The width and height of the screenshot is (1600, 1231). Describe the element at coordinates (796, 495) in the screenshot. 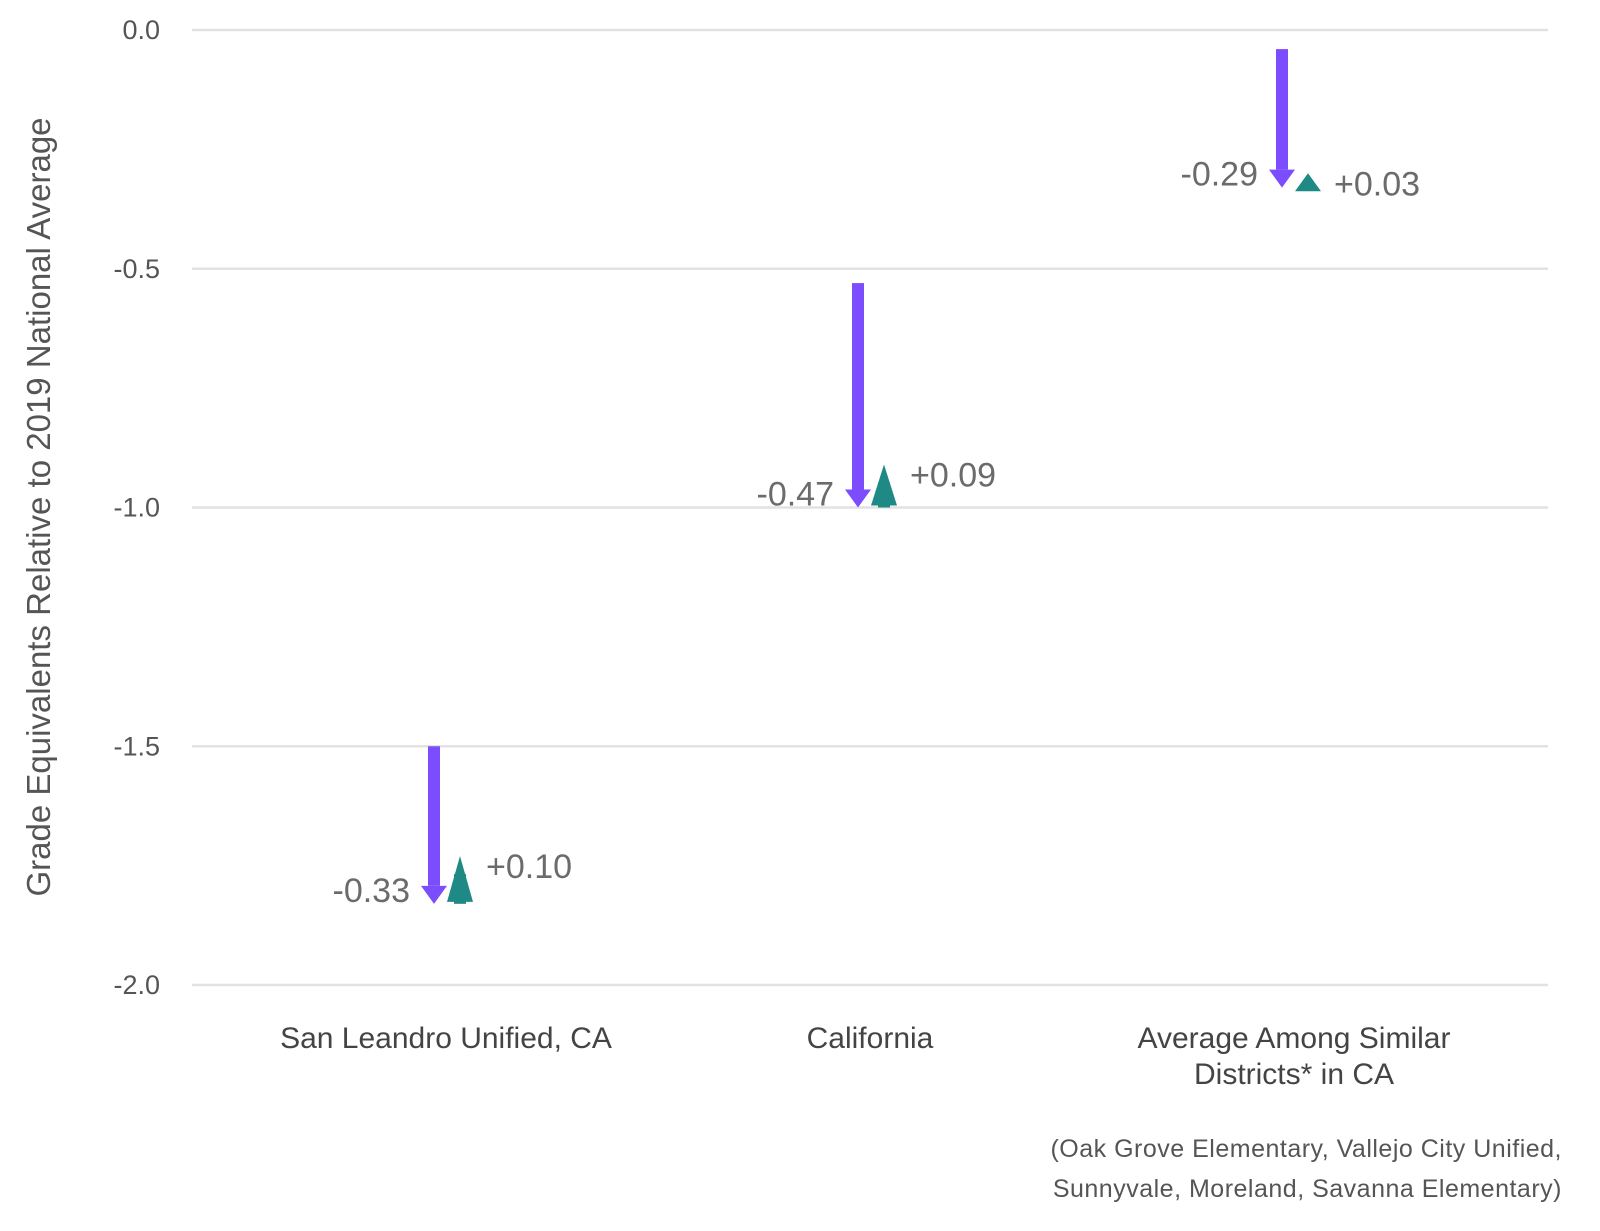

I see `decline-value-label: -0.47` at that location.